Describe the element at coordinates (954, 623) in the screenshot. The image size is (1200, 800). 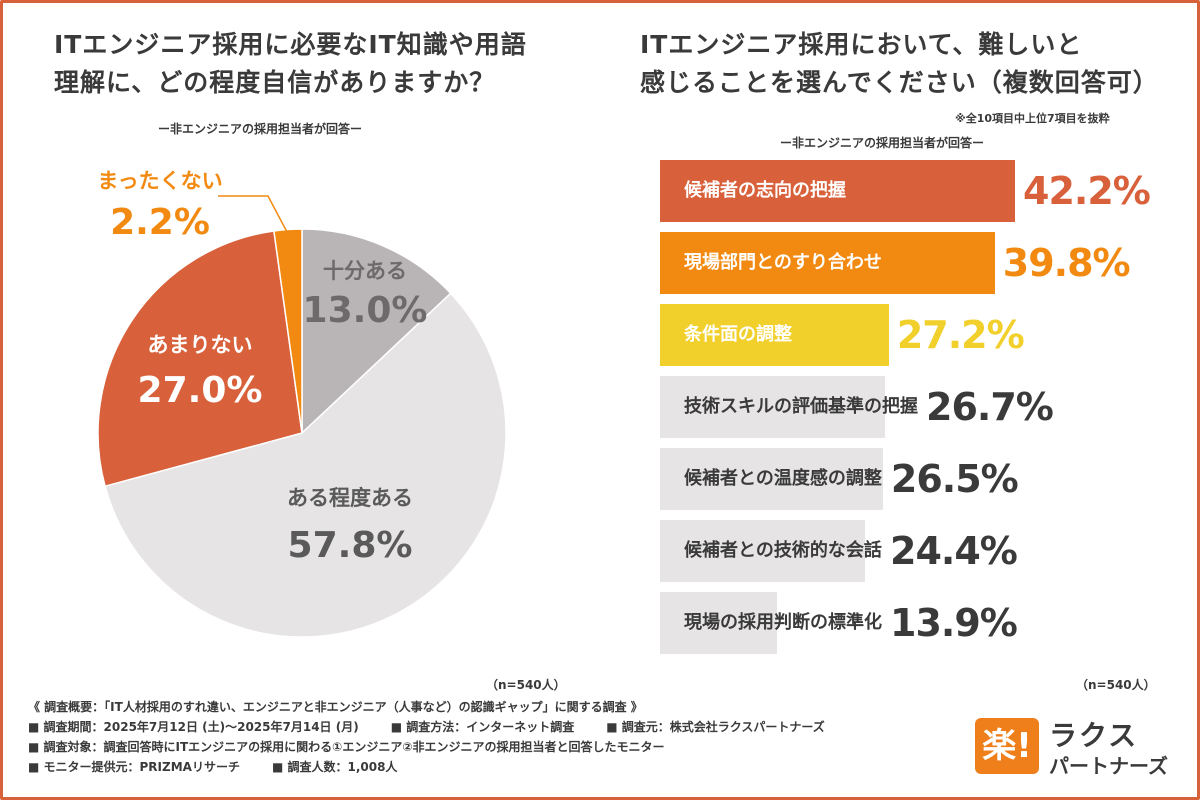
I see `bar-value-6: 13.9%` at that location.